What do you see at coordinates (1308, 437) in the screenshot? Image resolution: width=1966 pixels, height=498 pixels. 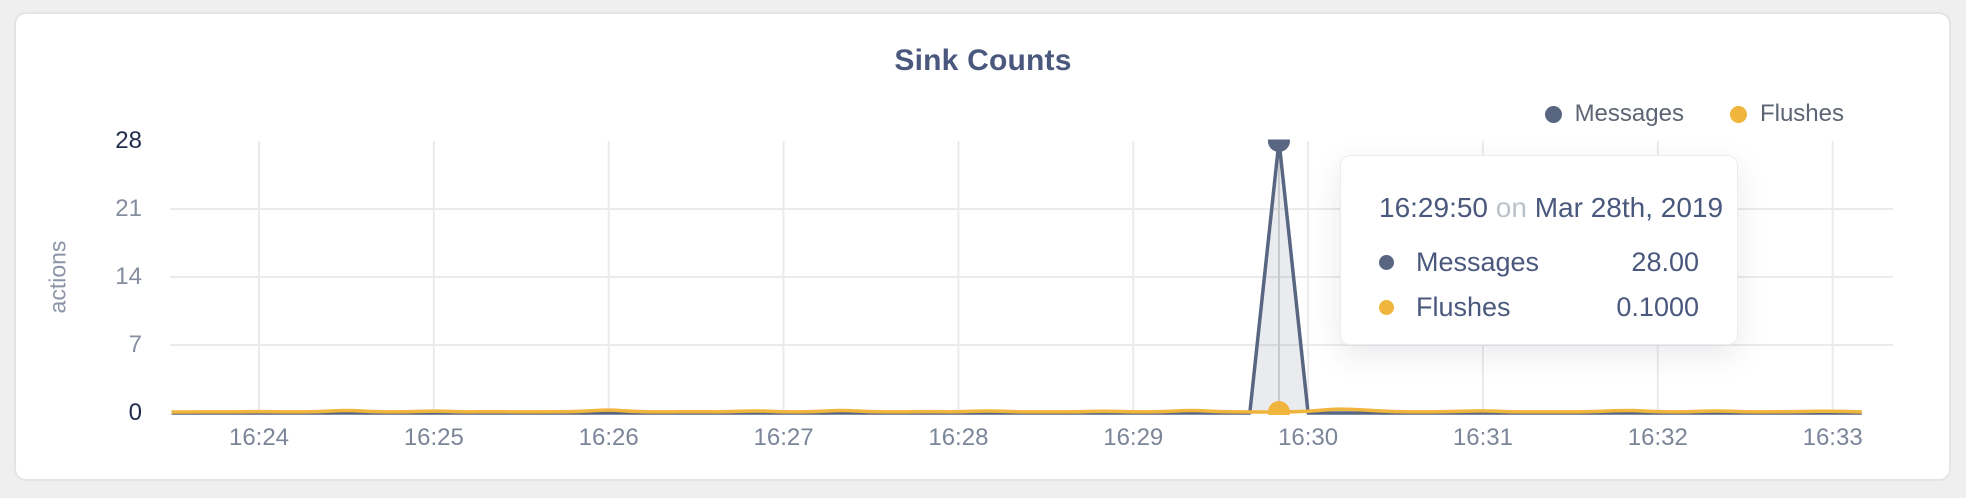 I see `x-tick-label: 16:30` at bounding box center [1308, 437].